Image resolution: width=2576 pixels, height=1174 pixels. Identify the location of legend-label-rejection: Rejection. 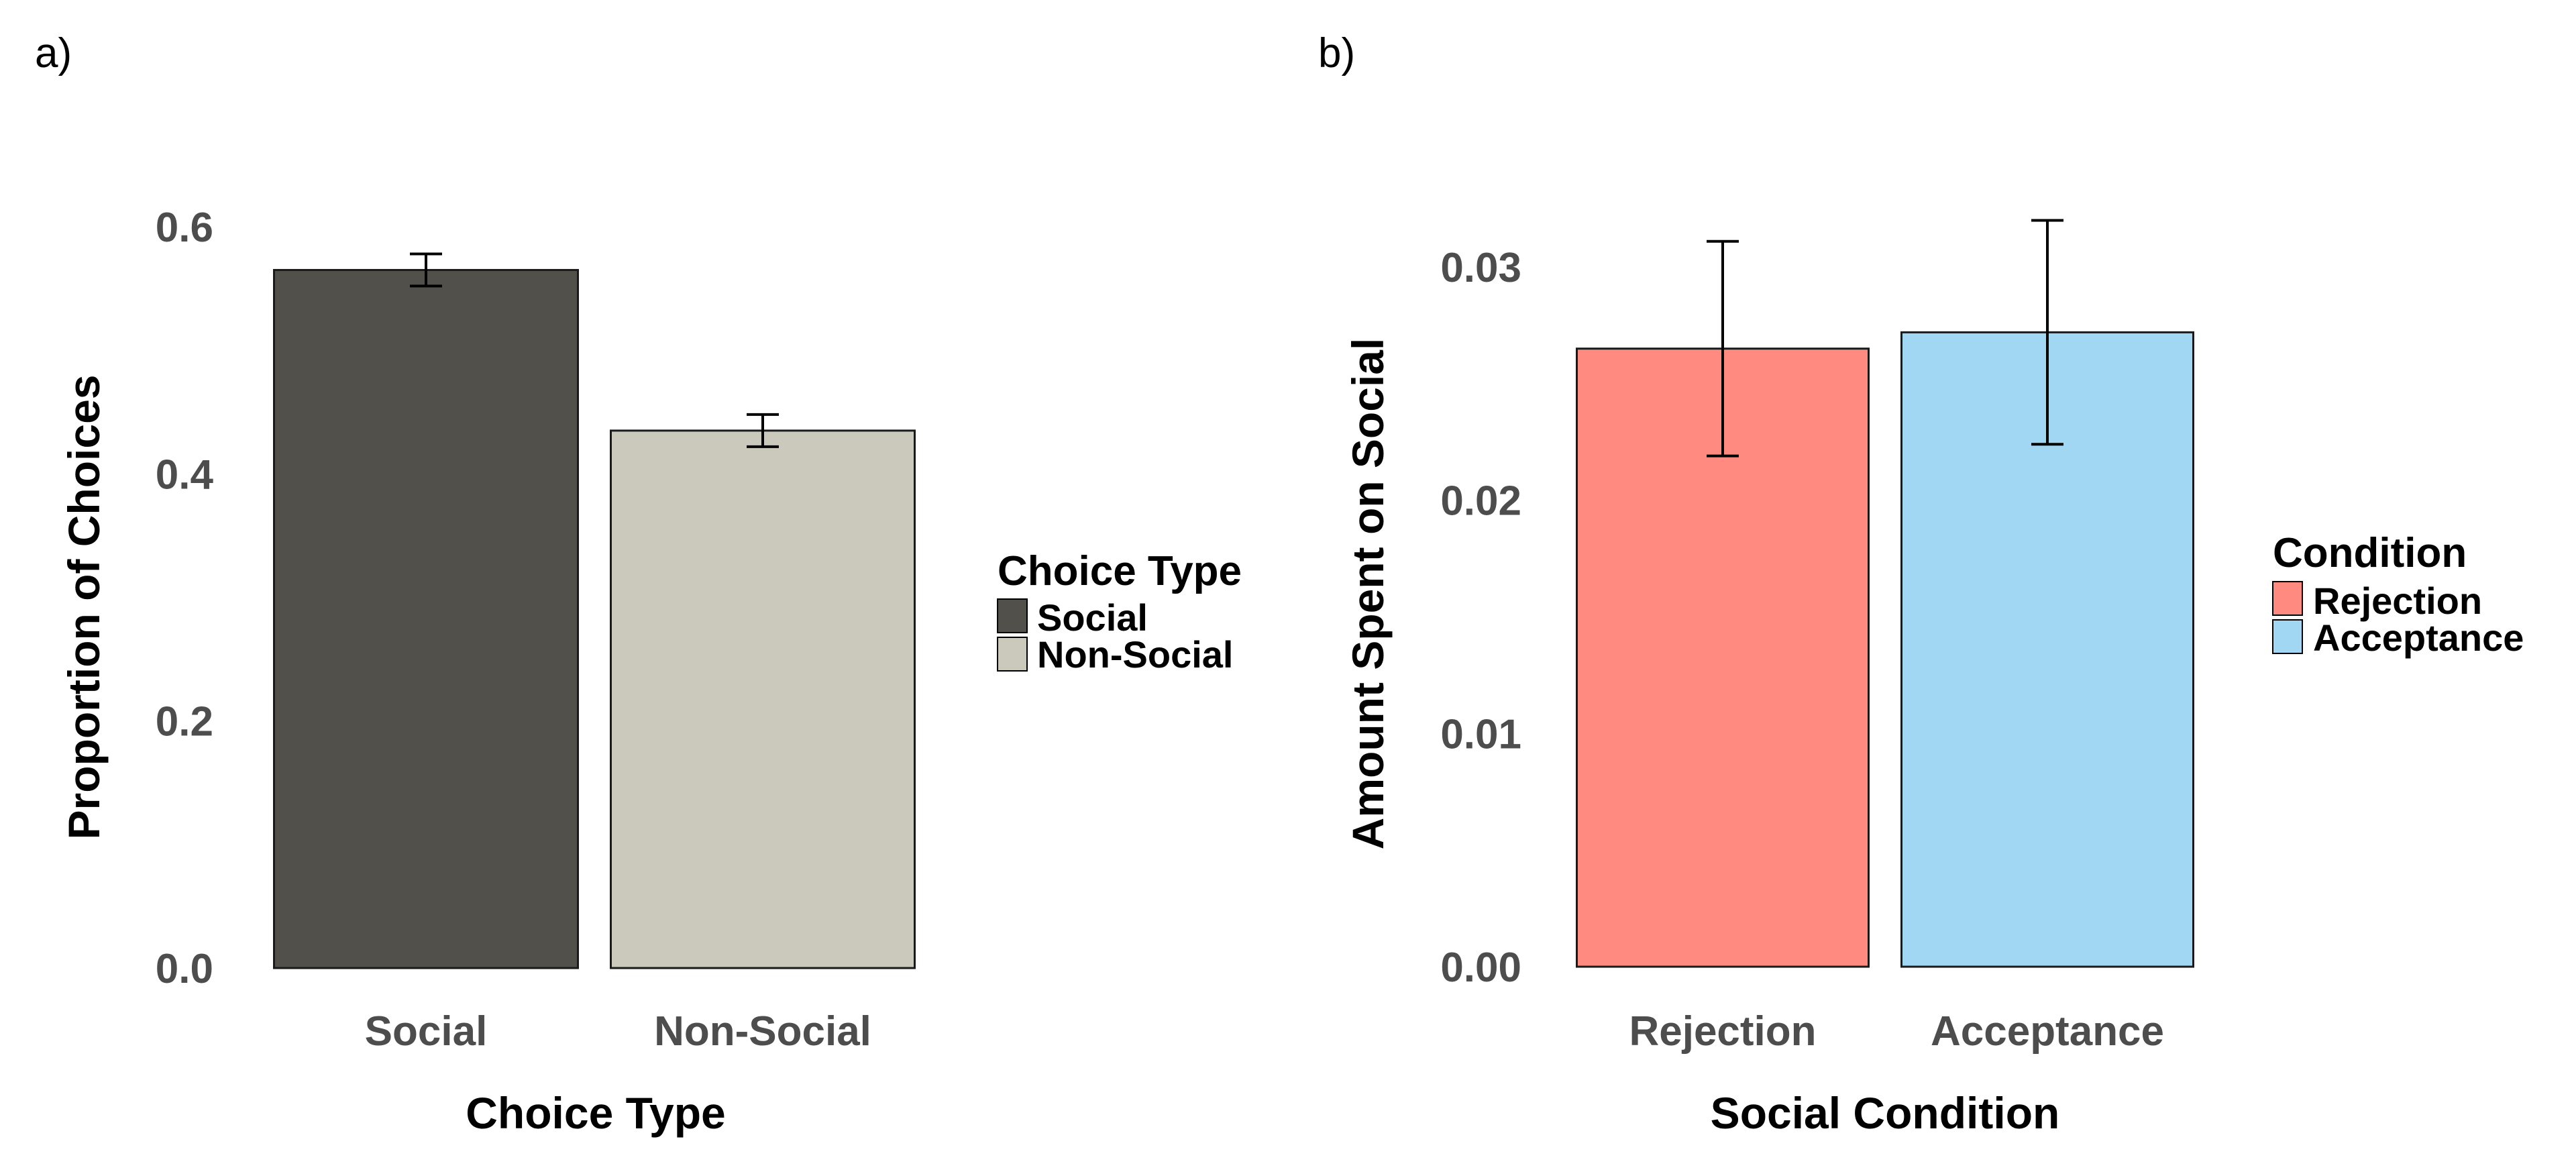
(2397, 601).